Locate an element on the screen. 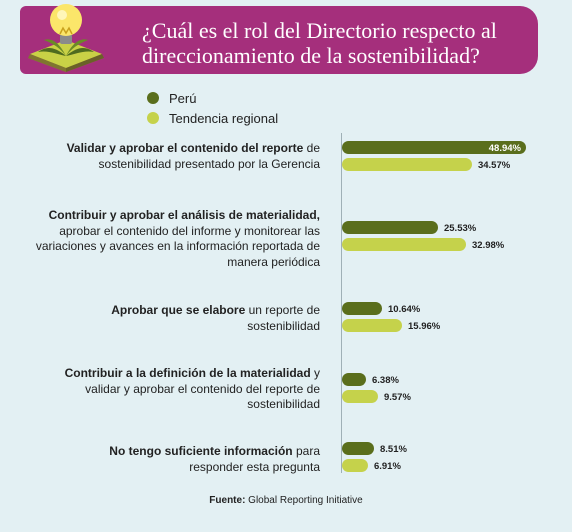 The width and height of the screenshot is (572, 532). bar-value-label: 9.57% is located at coordinates (397, 397).